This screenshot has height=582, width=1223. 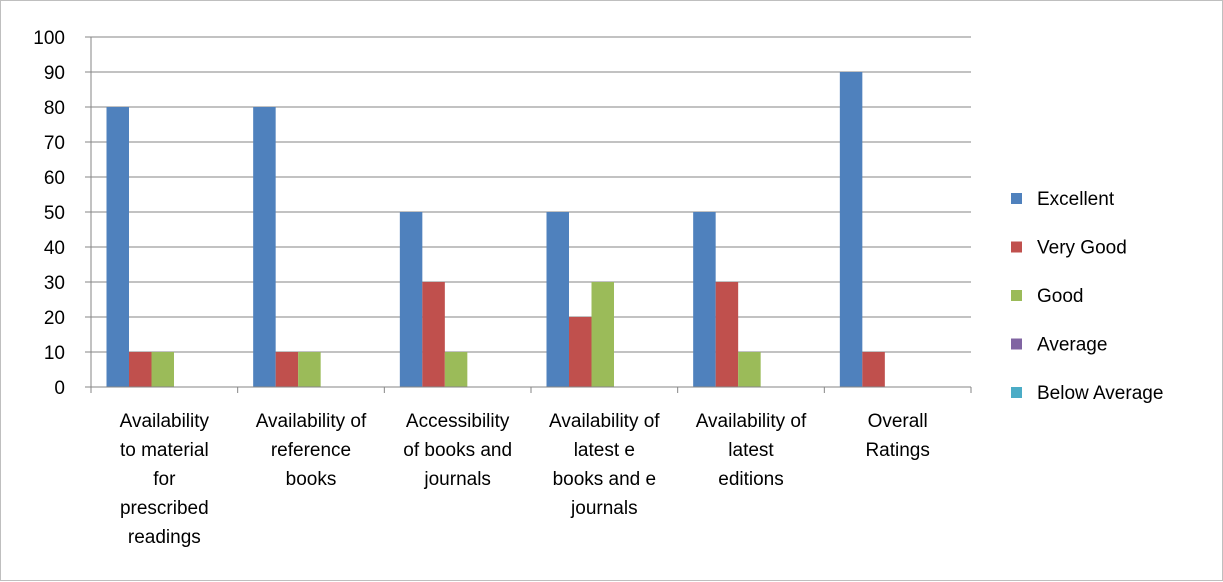 I want to click on y-tick-label-90: 90, so click(x=54, y=73).